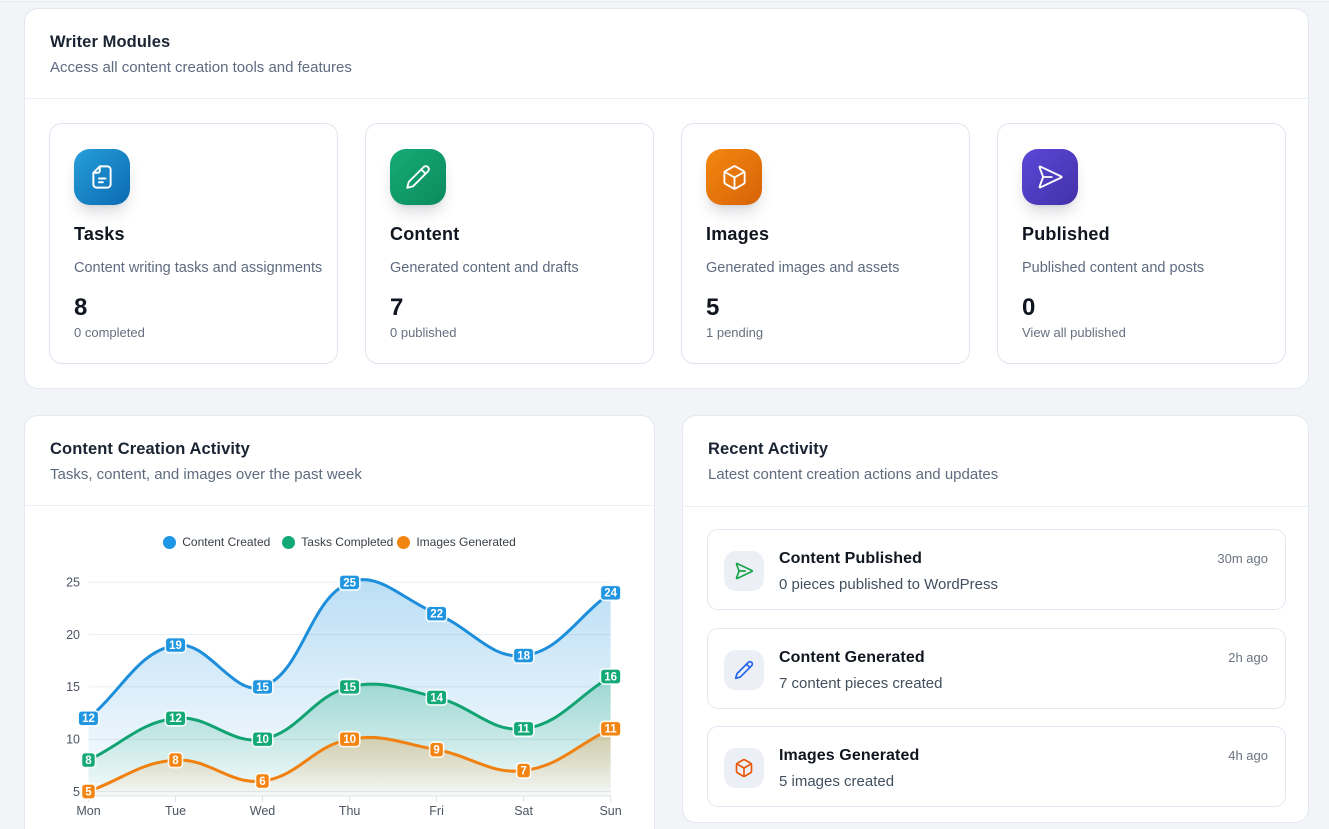 The width and height of the screenshot is (1329, 829). Describe the element at coordinates (436, 751) in the screenshot. I see `svg-text: 9` at that location.